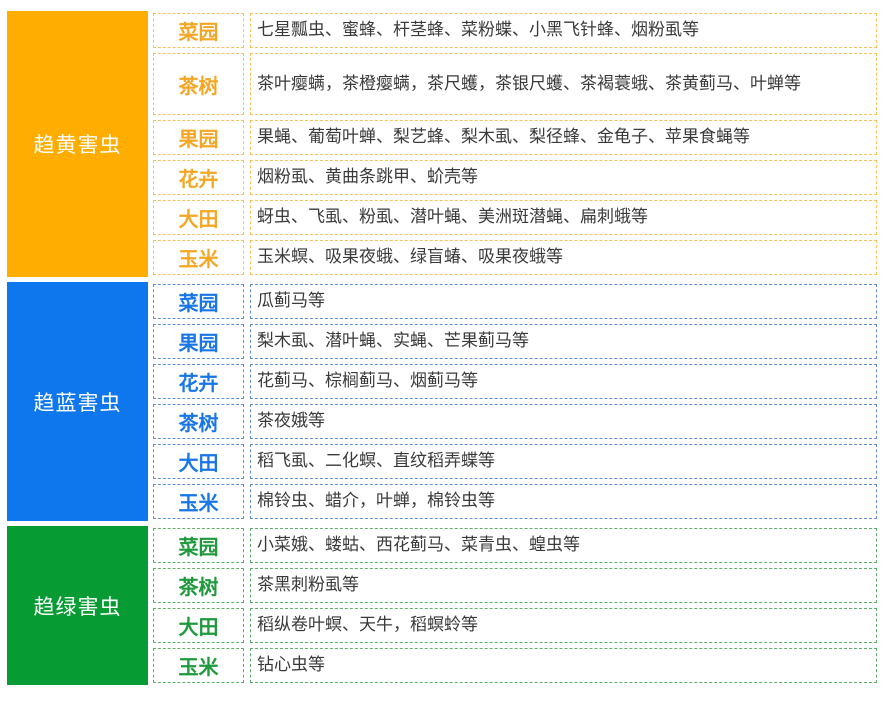 The height and width of the screenshot is (721, 890). Describe the element at coordinates (563, 137) in the screenshot. I see `pest-list: 果蝇、葡萄叶蝉、梨艺蜂、梨木虱、梨径蜂、金龟子、苹果食蝇等` at that location.